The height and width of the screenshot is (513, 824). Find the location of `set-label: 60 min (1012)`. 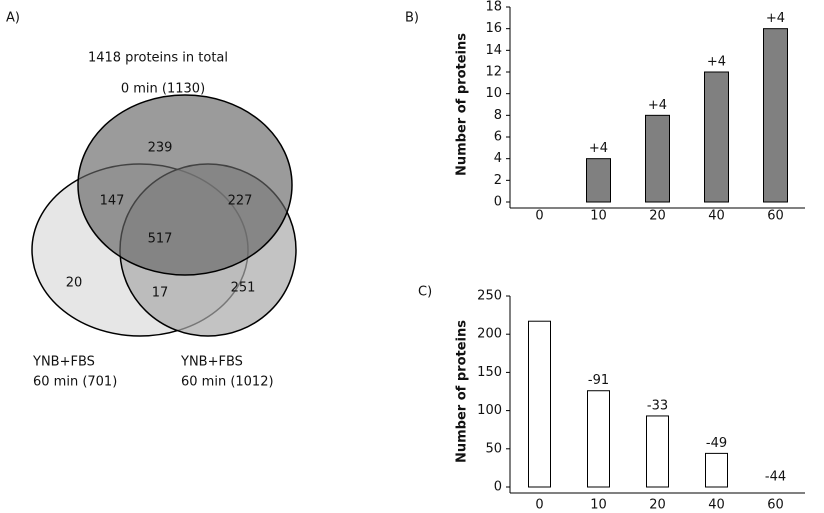

set-label: 60 min (1012) is located at coordinates (227, 382).